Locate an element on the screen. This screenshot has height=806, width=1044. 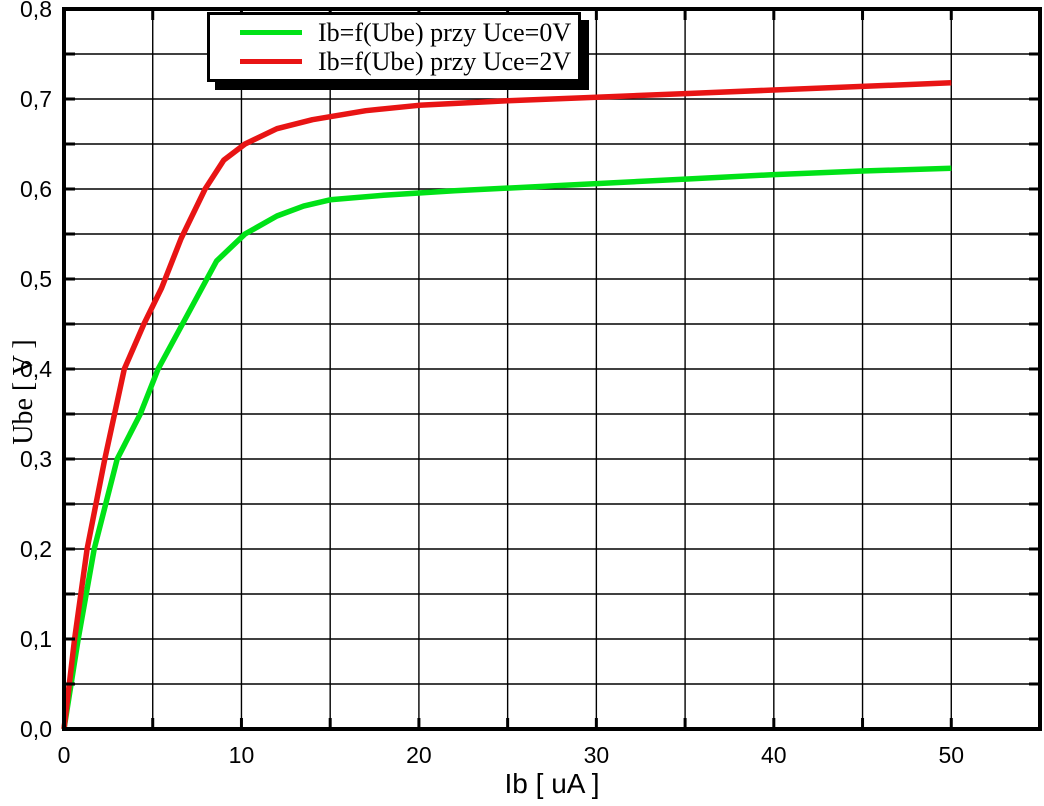
y-tick-label: 0,7 is located at coordinates (36, 99).